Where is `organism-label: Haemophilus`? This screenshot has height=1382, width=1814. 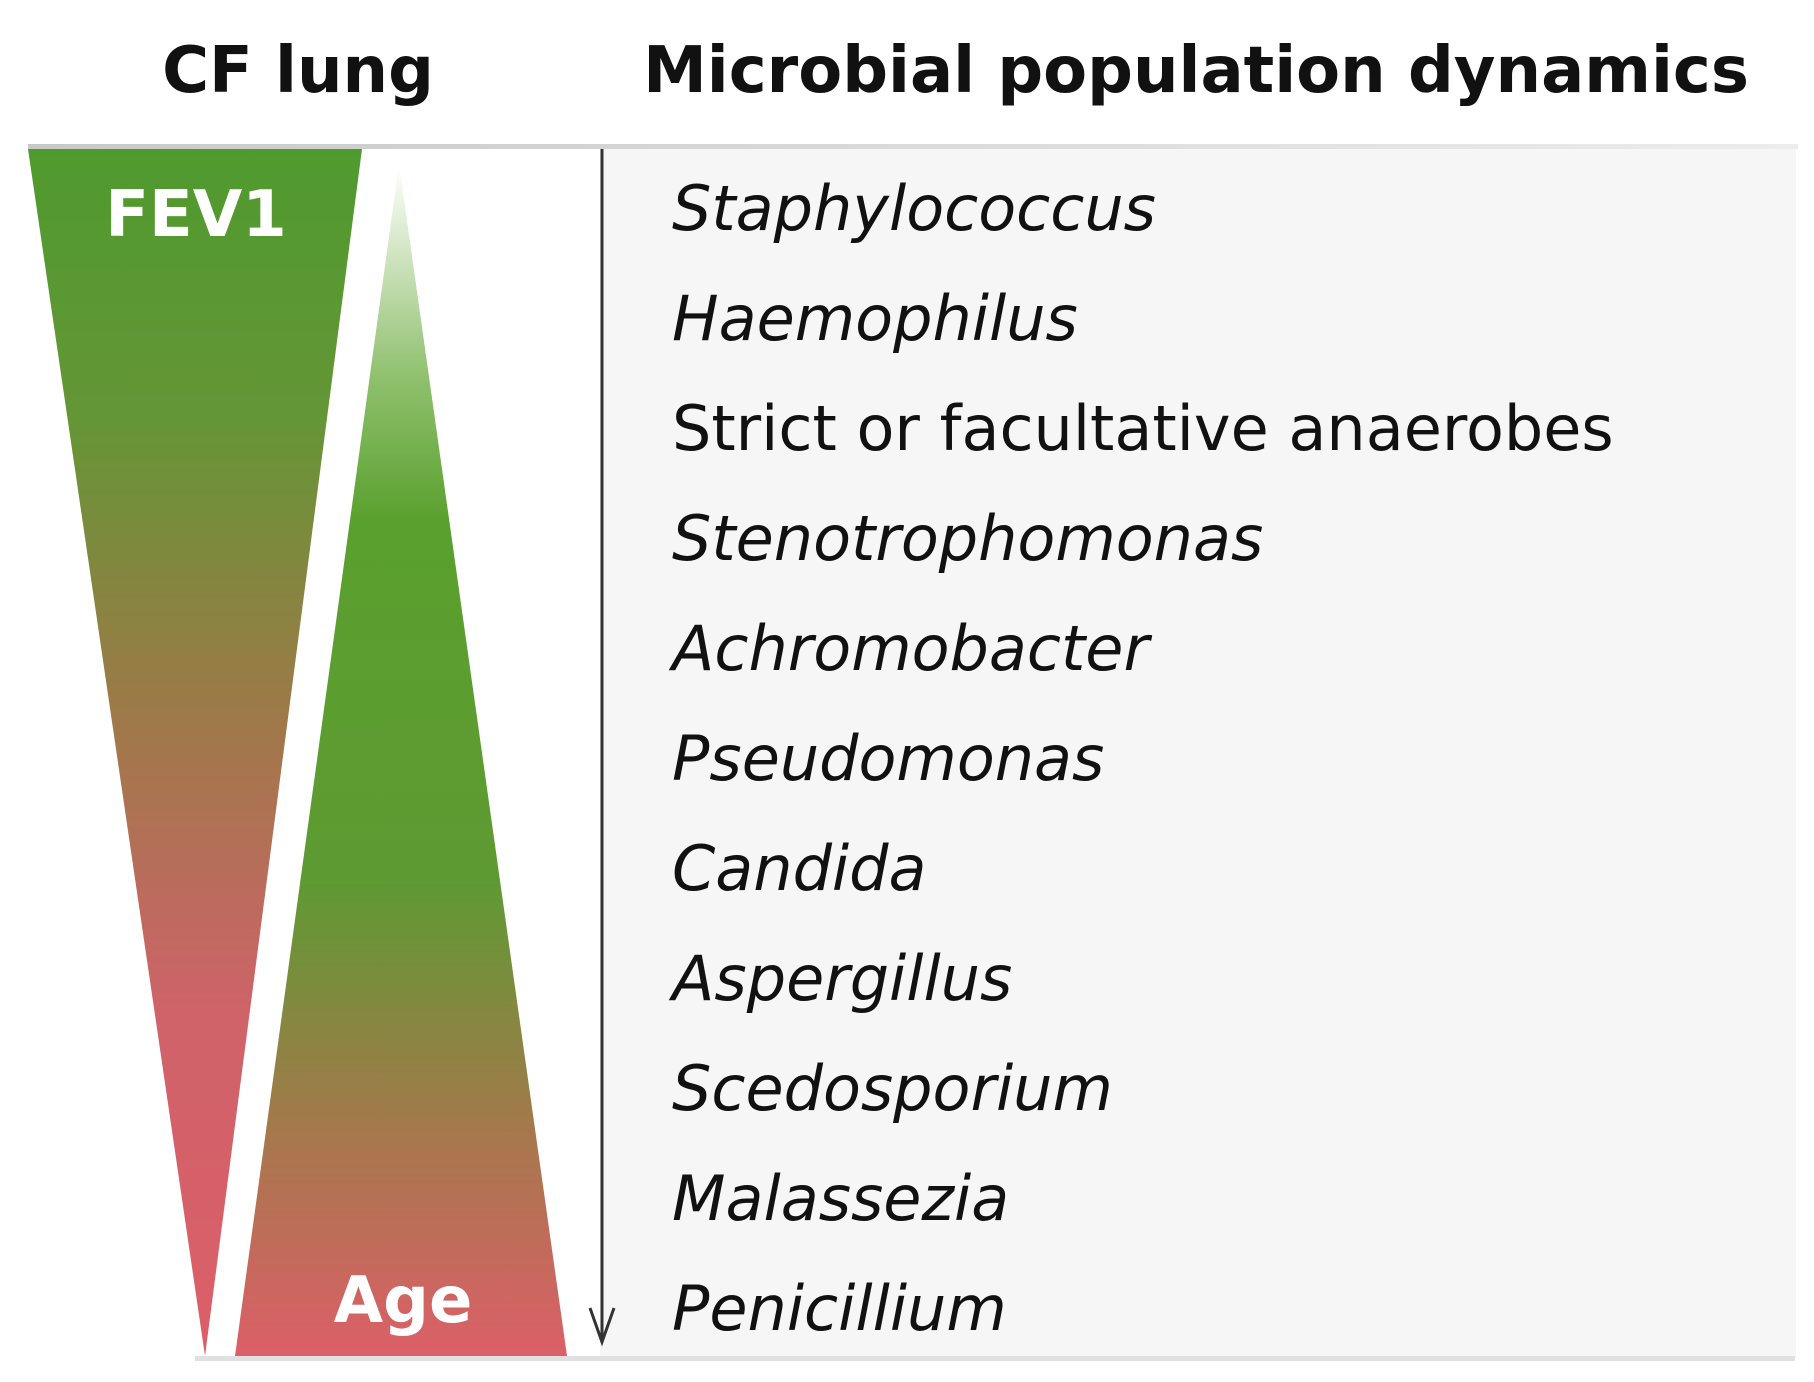
organism-label: Haemophilus is located at coordinates (875, 318).